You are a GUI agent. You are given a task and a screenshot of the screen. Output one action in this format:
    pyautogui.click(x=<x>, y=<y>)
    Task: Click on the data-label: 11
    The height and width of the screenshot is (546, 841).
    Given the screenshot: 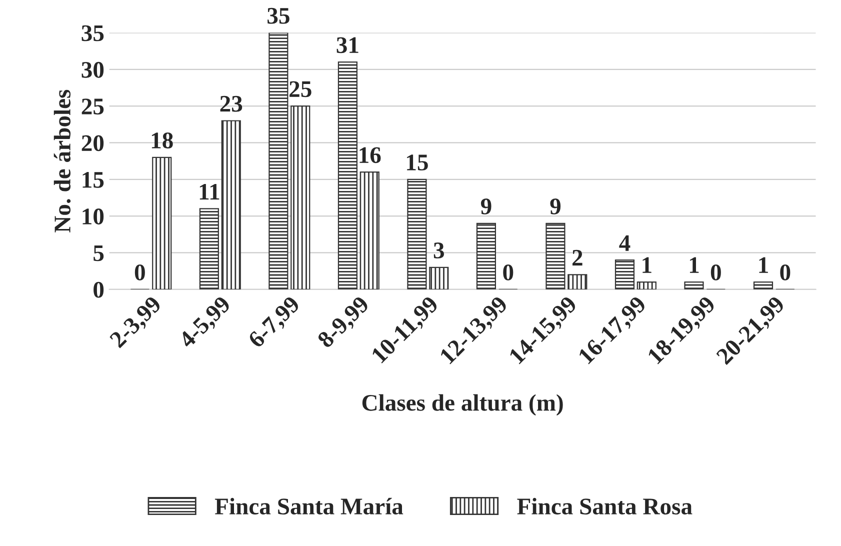 What is the action you would take?
    pyautogui.click(x=210, y=192)
    